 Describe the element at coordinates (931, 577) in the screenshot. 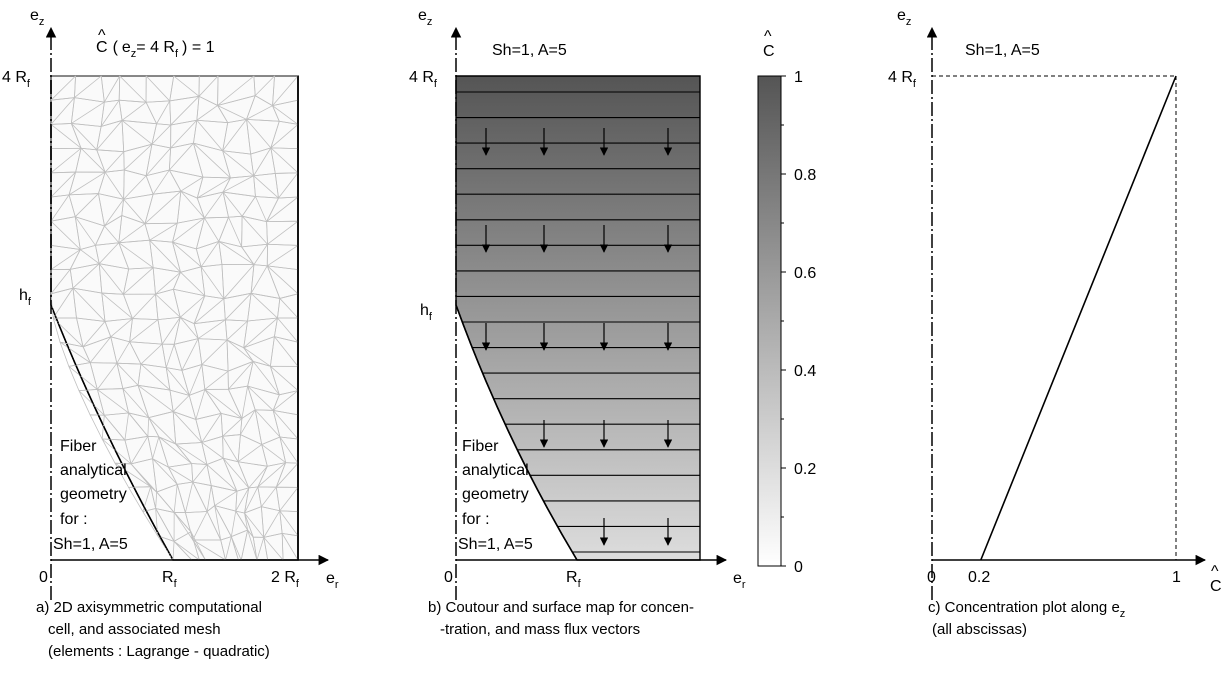

I see `x-tick-0-c: 0` at that location.